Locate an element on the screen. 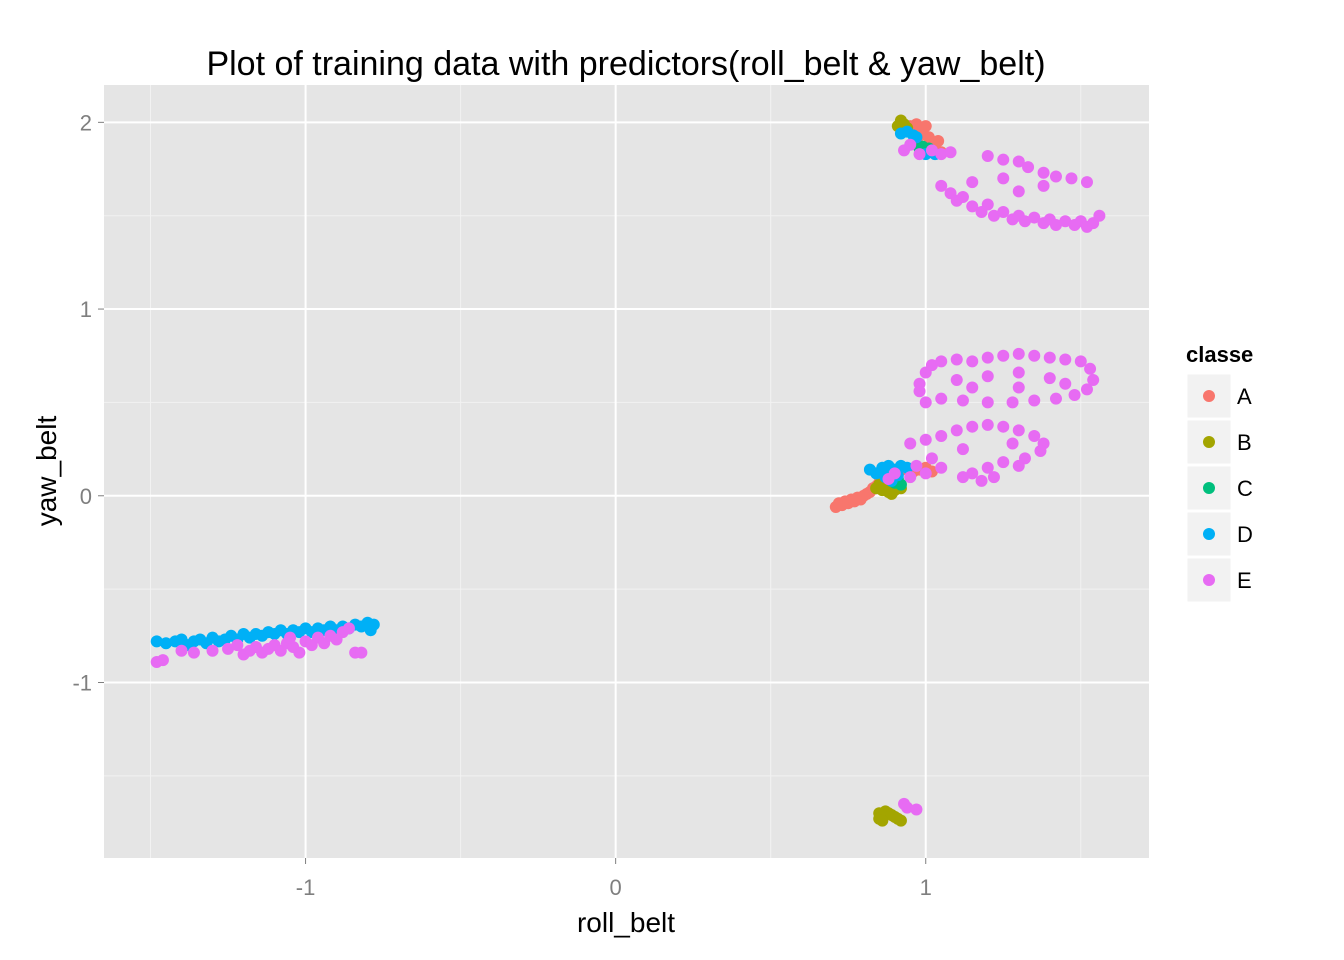 The image size is (1344, 960). legend-swatch-c is located at coordinates (1209, 488).